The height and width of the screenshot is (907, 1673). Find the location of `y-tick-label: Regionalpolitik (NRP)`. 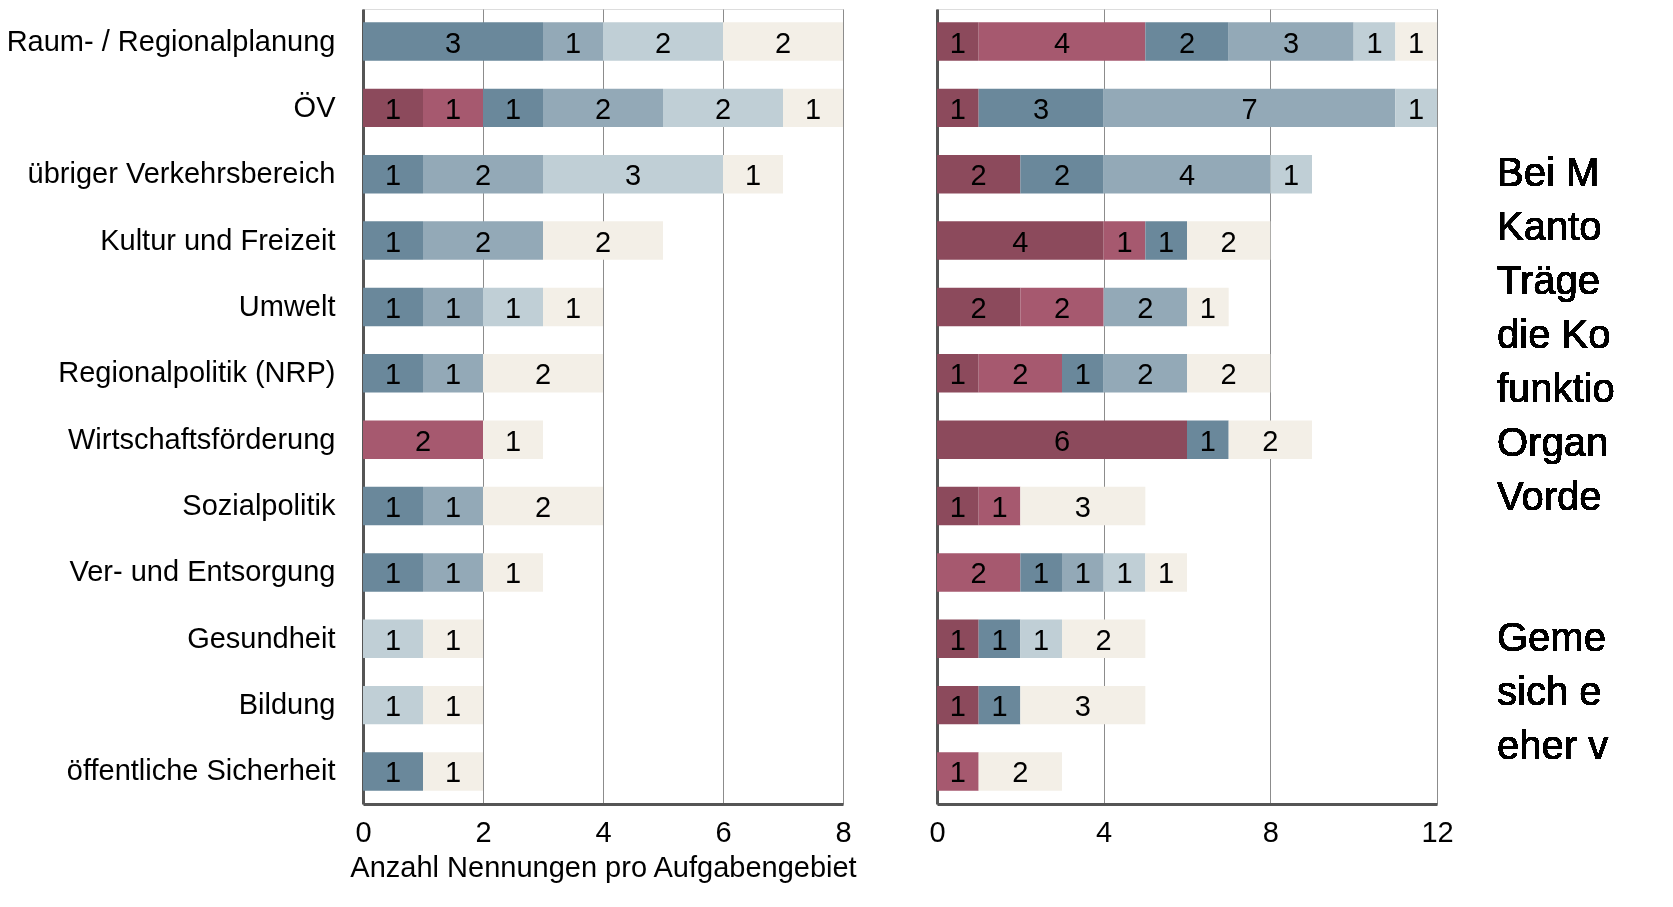

y-tick-label: Regionalpolitik (NRP) is located at coordinates (197, 372).